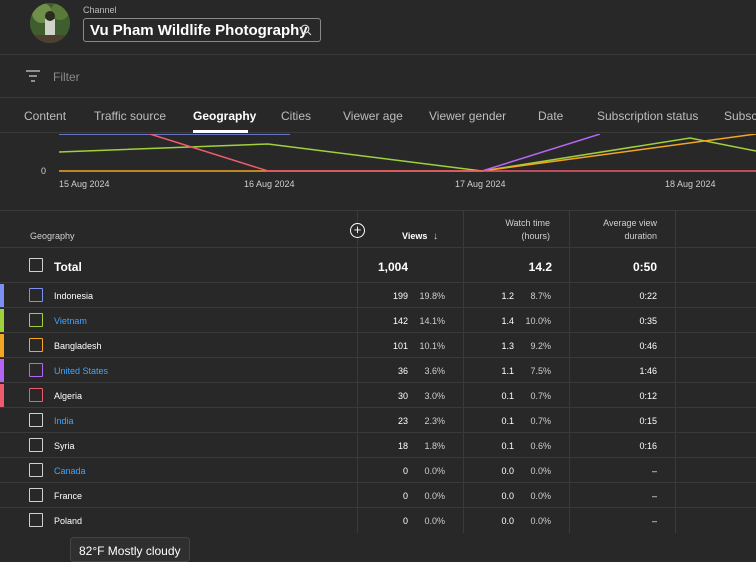 Image resolution: width=756 pixels, height=562 pixels. What do you see at coordinates (378, 369) in the screenshot?
I see `table-row: United States 36 3.6% 1.1 7.5% 1:46` at bounding box center [378, 369].